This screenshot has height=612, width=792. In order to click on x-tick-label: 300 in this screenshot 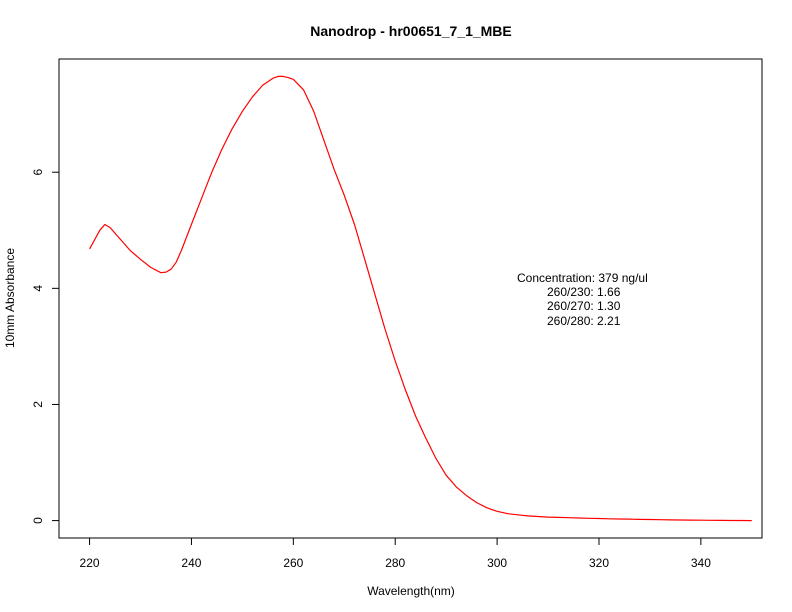, I will do `click(497, 563)`.